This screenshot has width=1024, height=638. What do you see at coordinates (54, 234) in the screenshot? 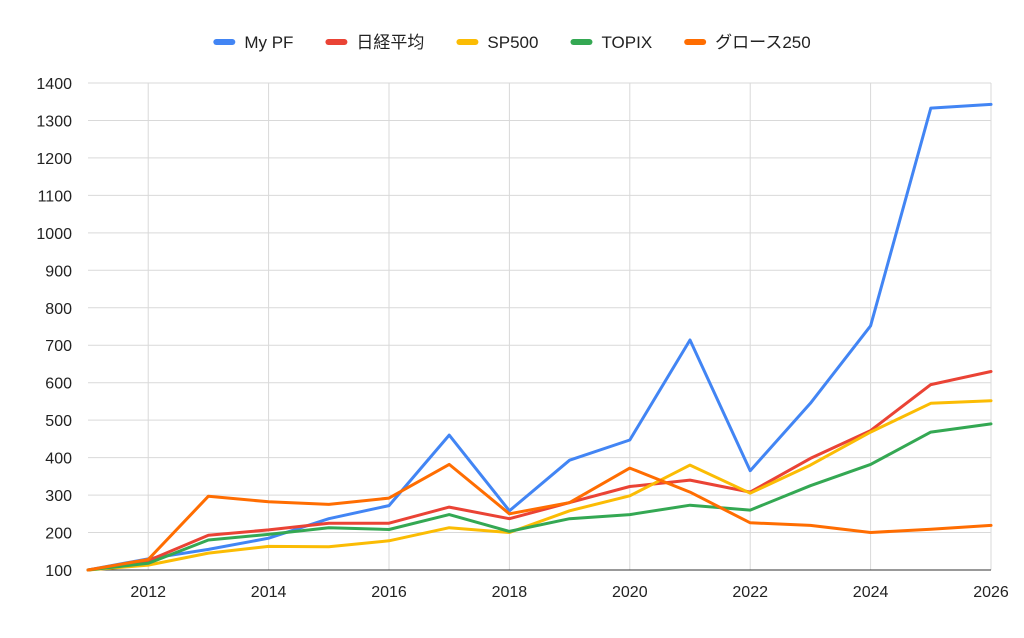
I see `y-tick-label: 1000` at bounding box center [54, 234].